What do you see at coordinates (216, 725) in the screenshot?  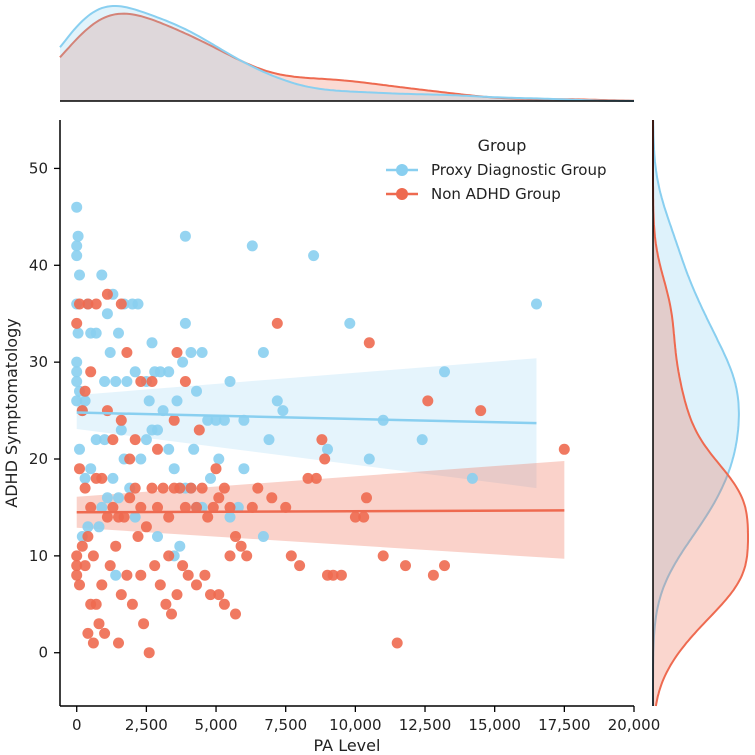 I see `x-tick-label: 5,000` at bounding box center [216, 725].